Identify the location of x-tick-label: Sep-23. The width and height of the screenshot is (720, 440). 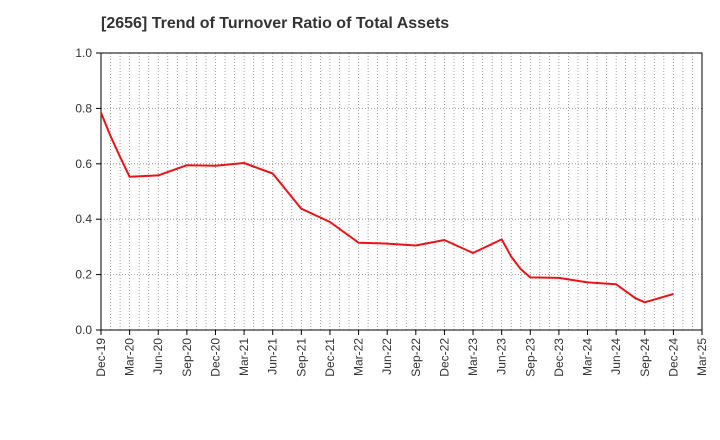
(530, 357).